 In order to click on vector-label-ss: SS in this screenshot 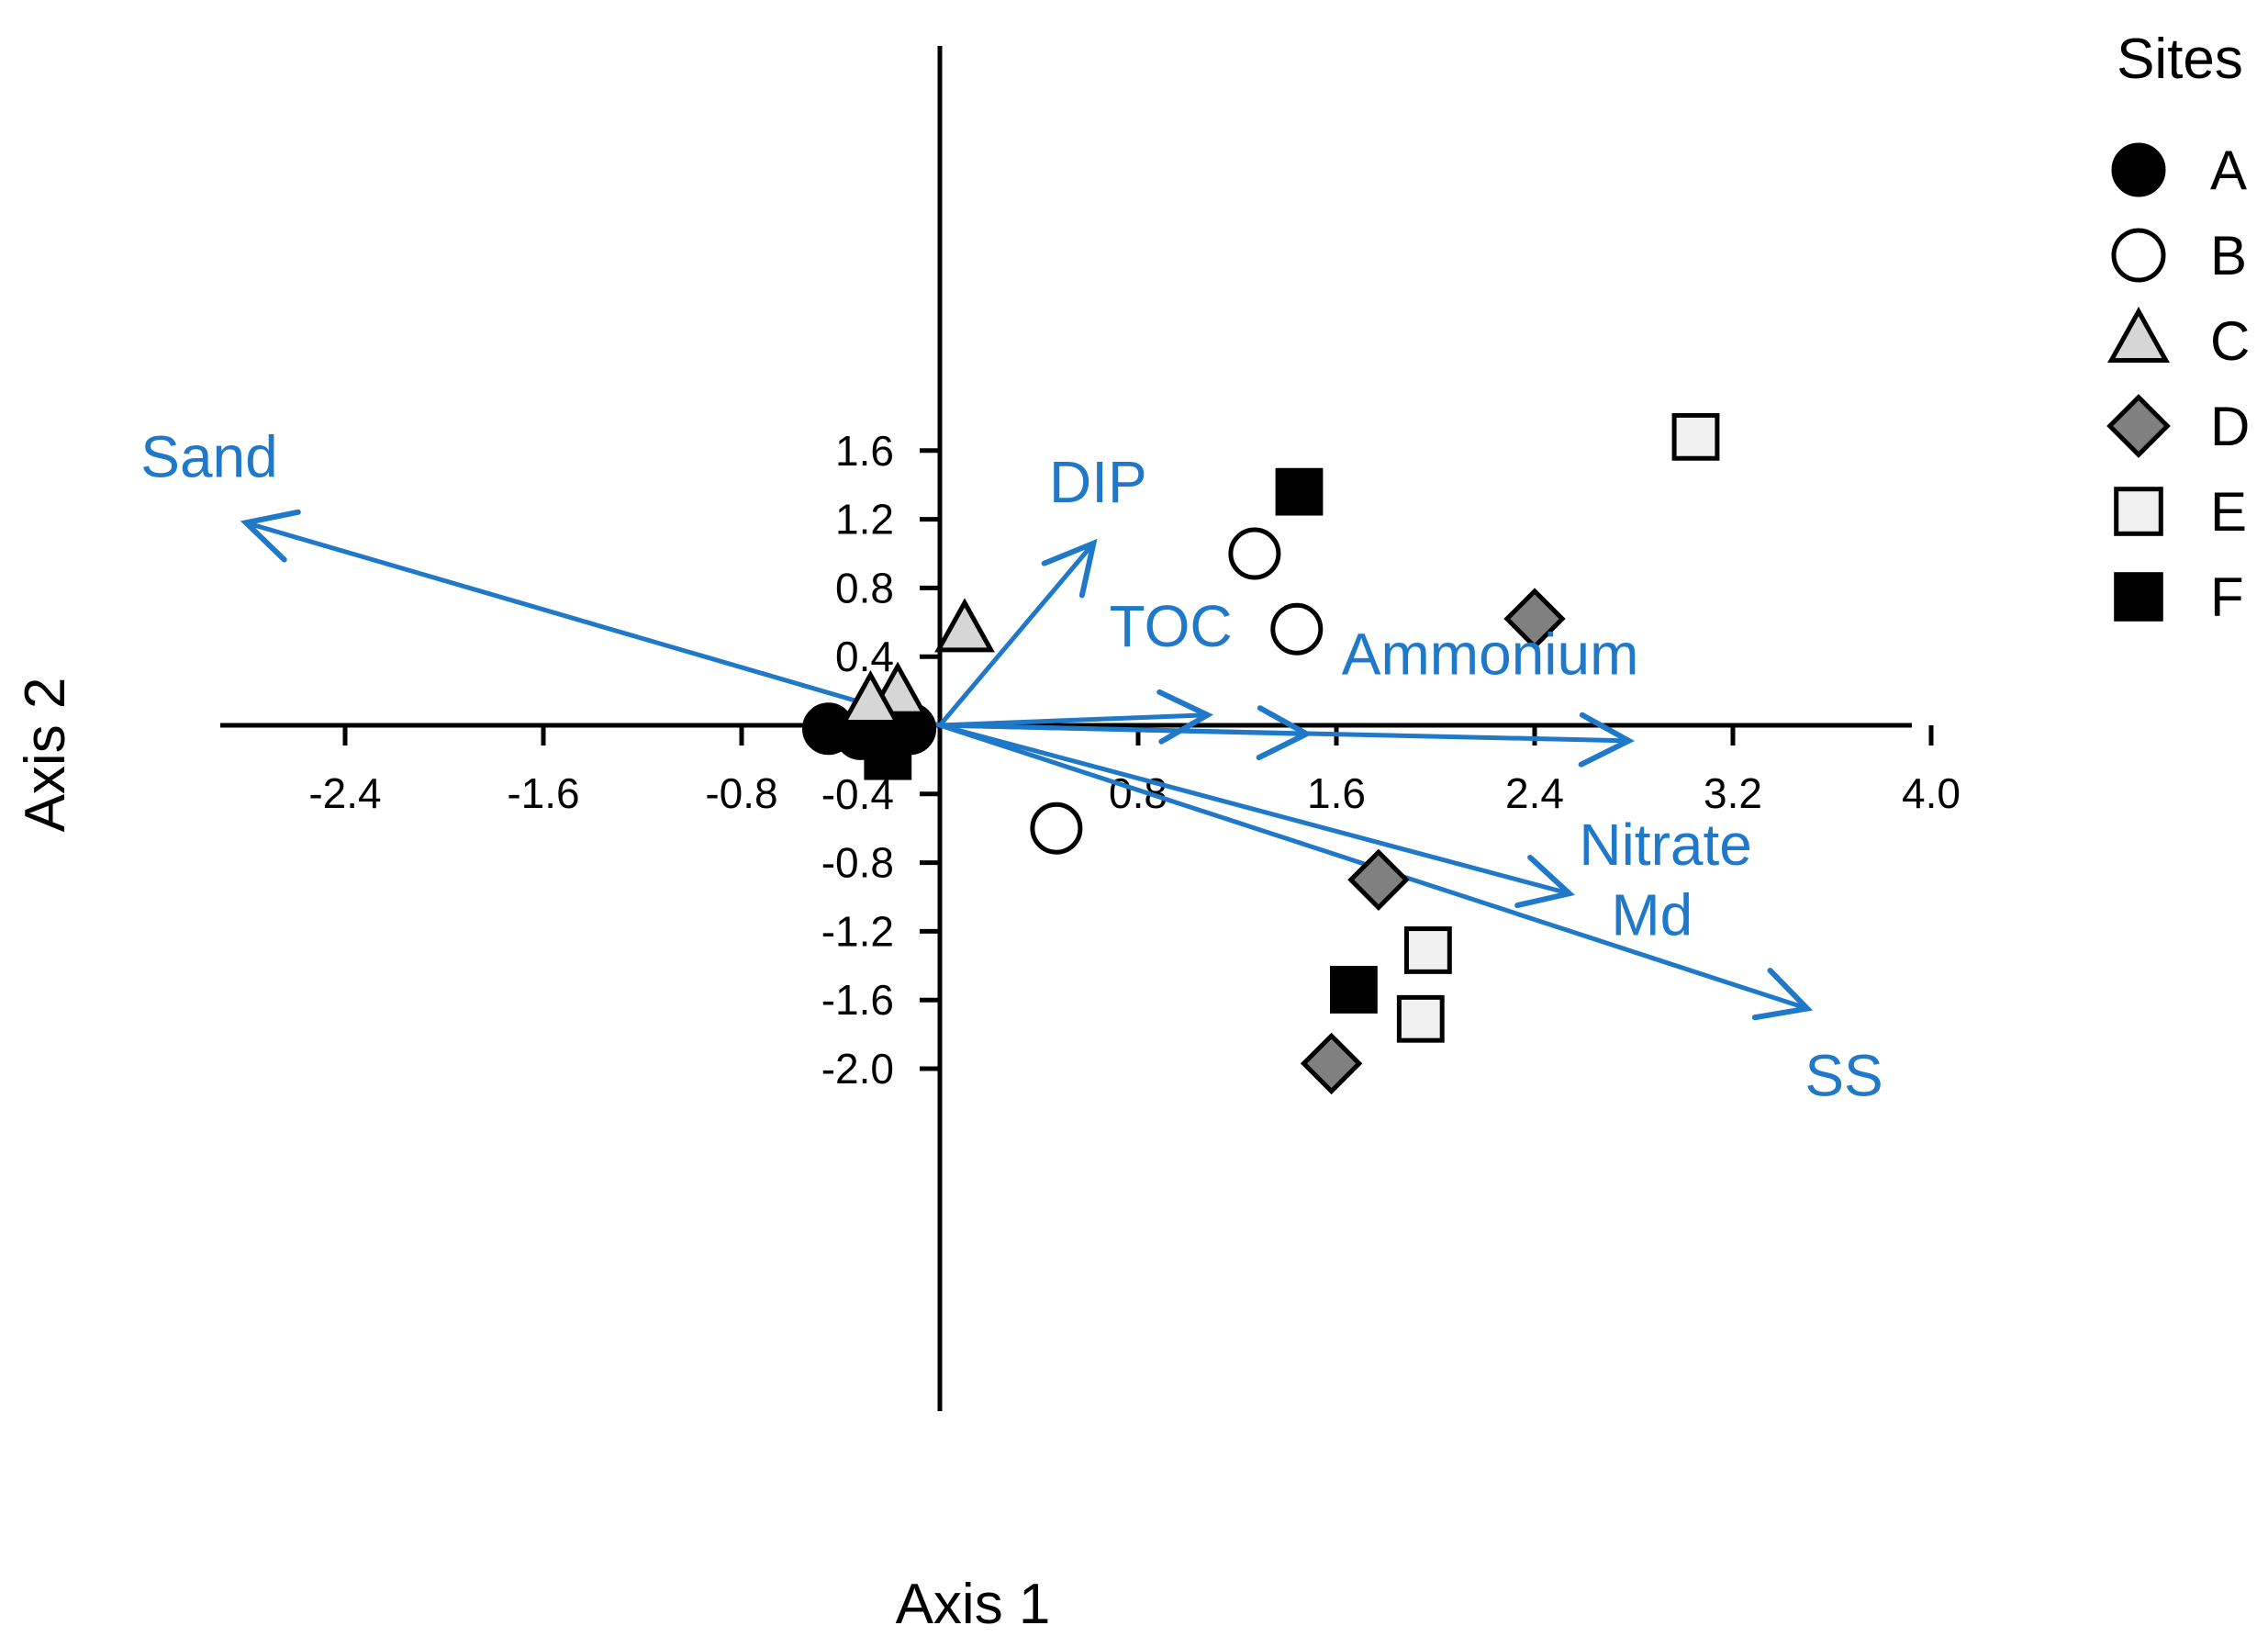, I will do `click(1843, 1076)`.